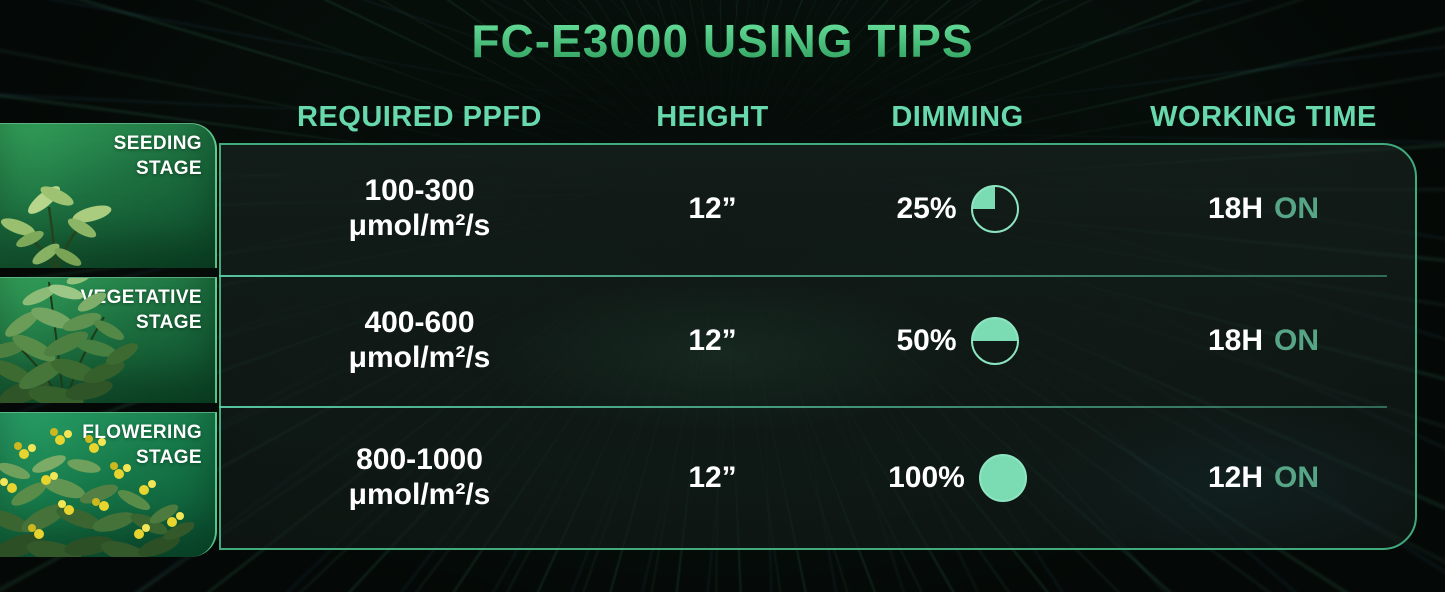  What do you see at coordinates (926, 208) in the screenshot?
I see `dimming-value: 25%` at bounding box center [926, 208].